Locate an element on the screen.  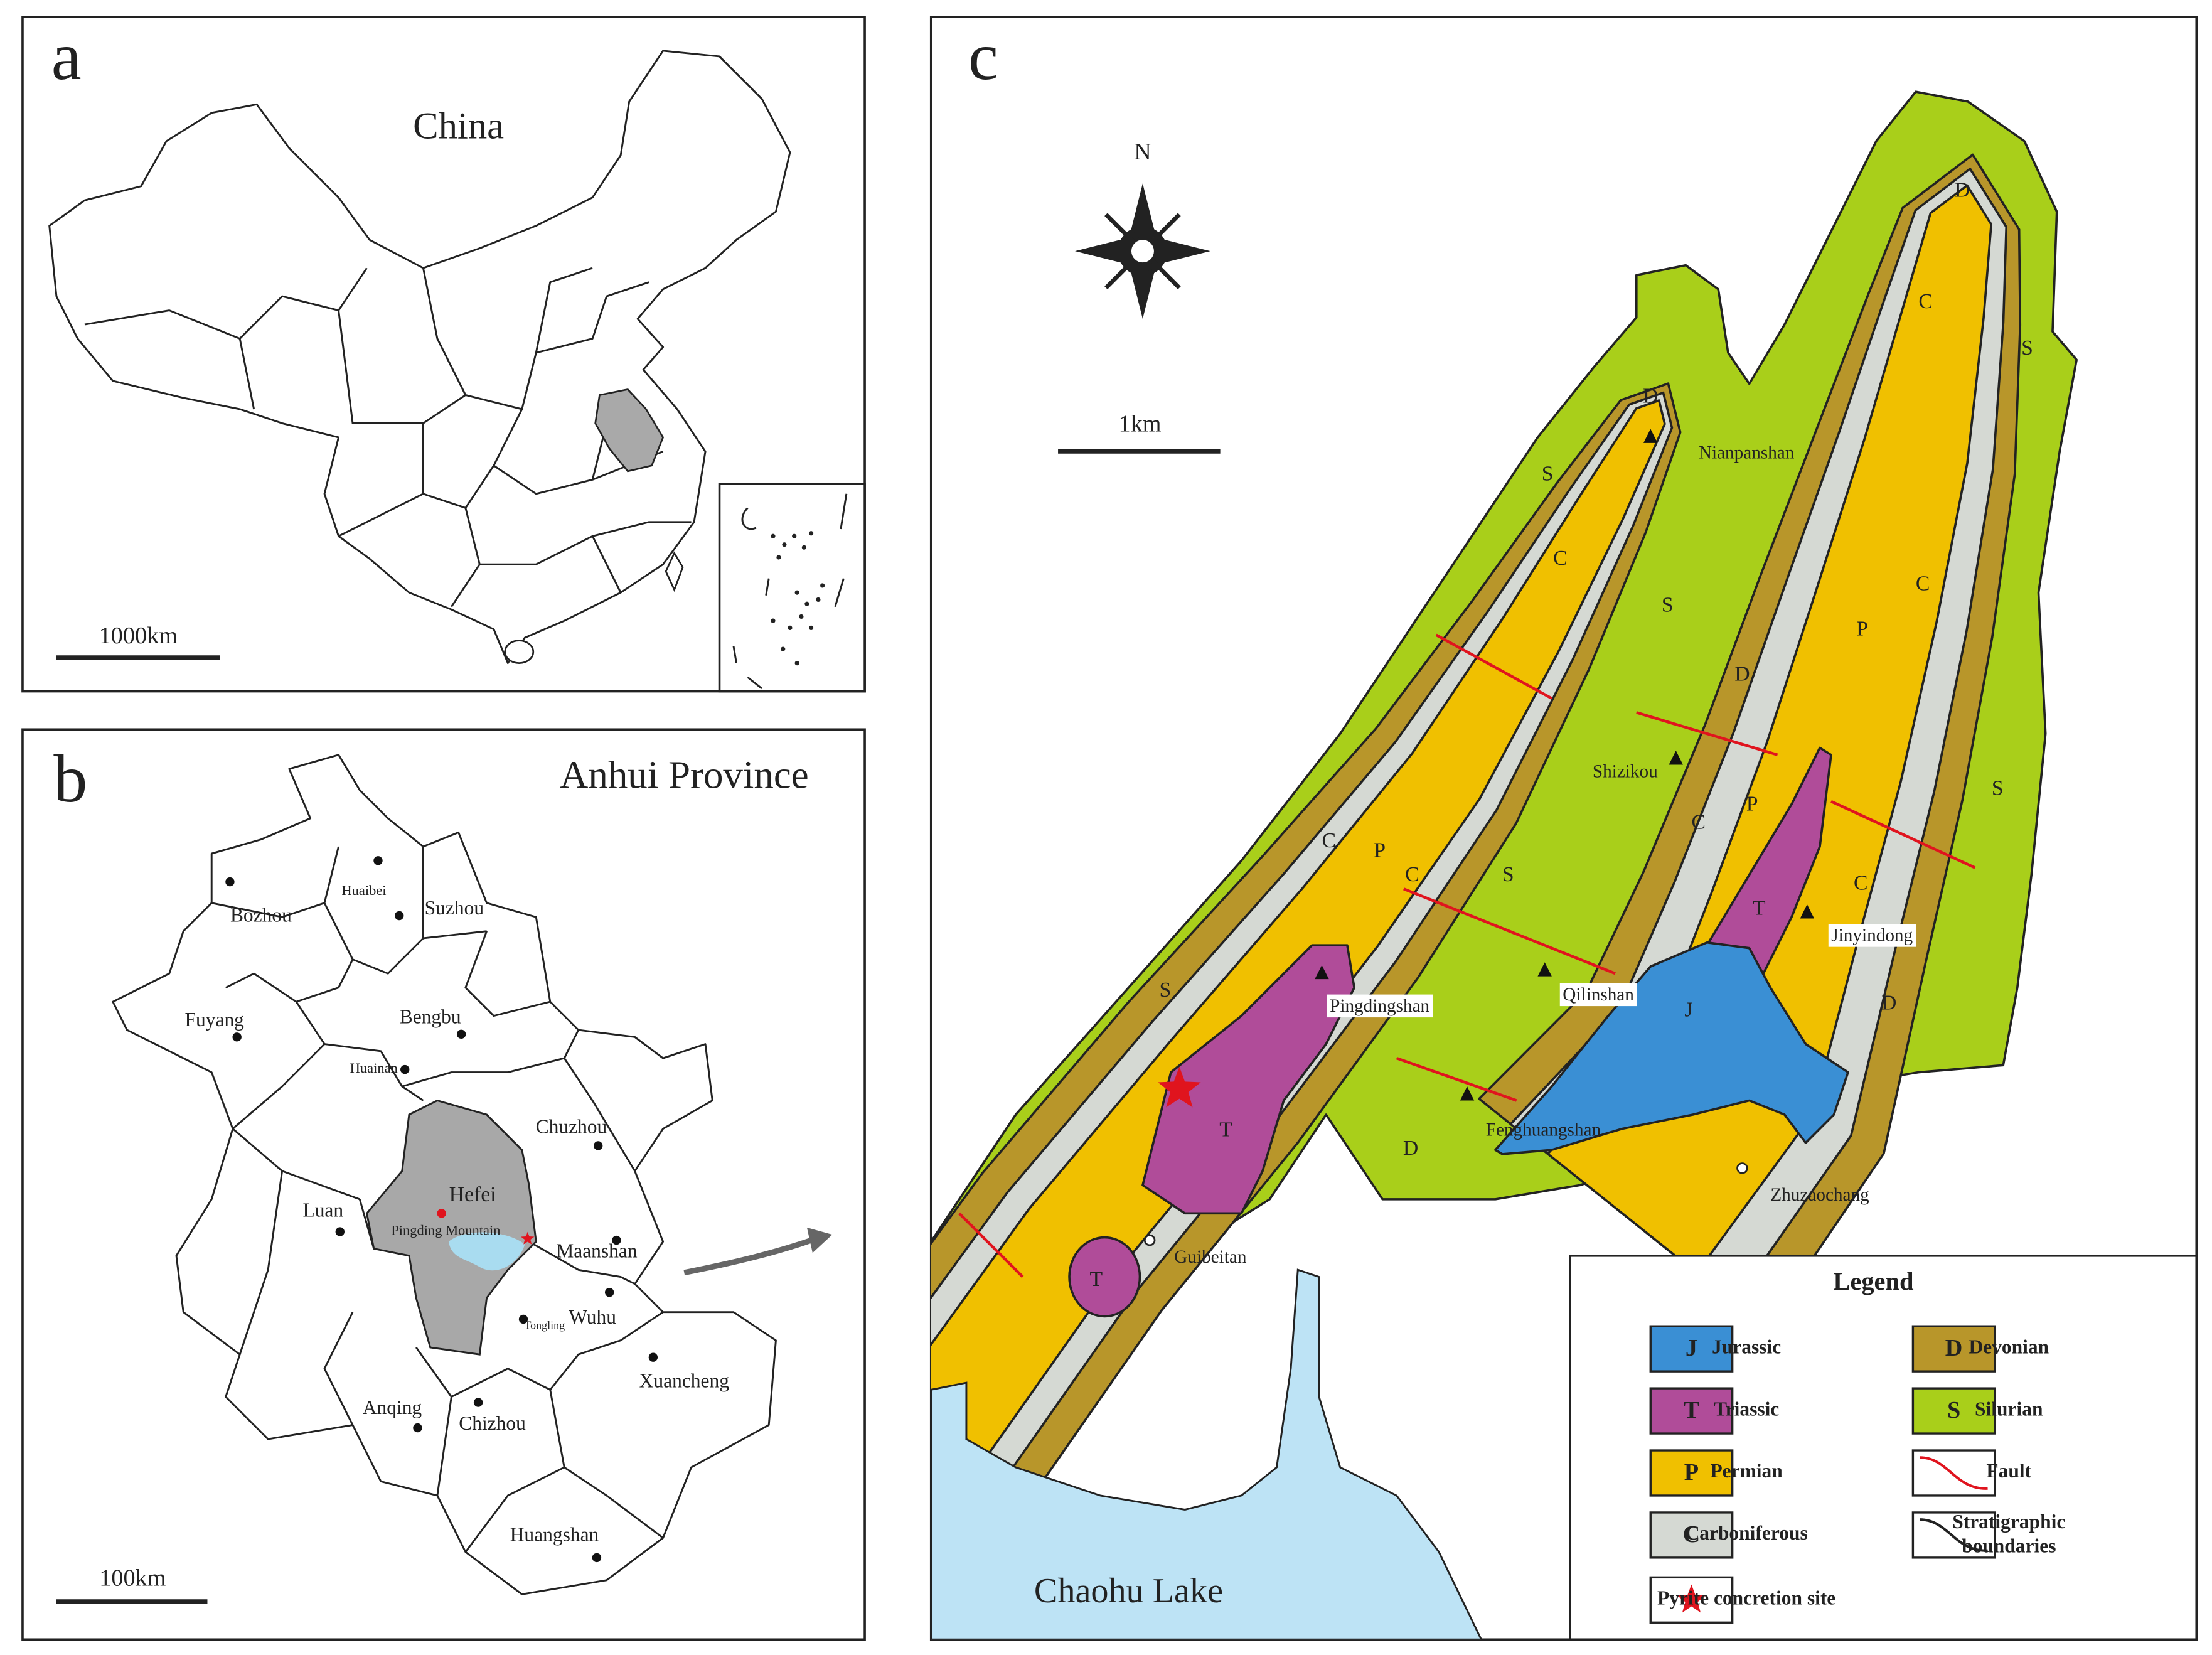
permian is located at coordinates (1769, 730).